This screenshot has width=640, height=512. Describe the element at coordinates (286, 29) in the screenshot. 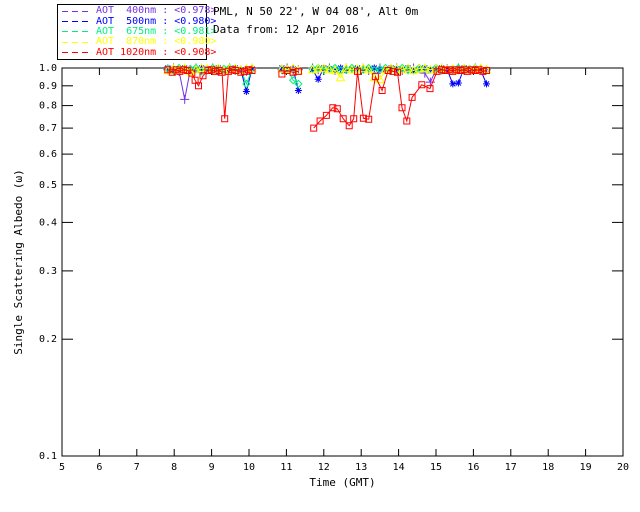

I see `data-date-text: Data from: 12 Apr 2016` at that location.